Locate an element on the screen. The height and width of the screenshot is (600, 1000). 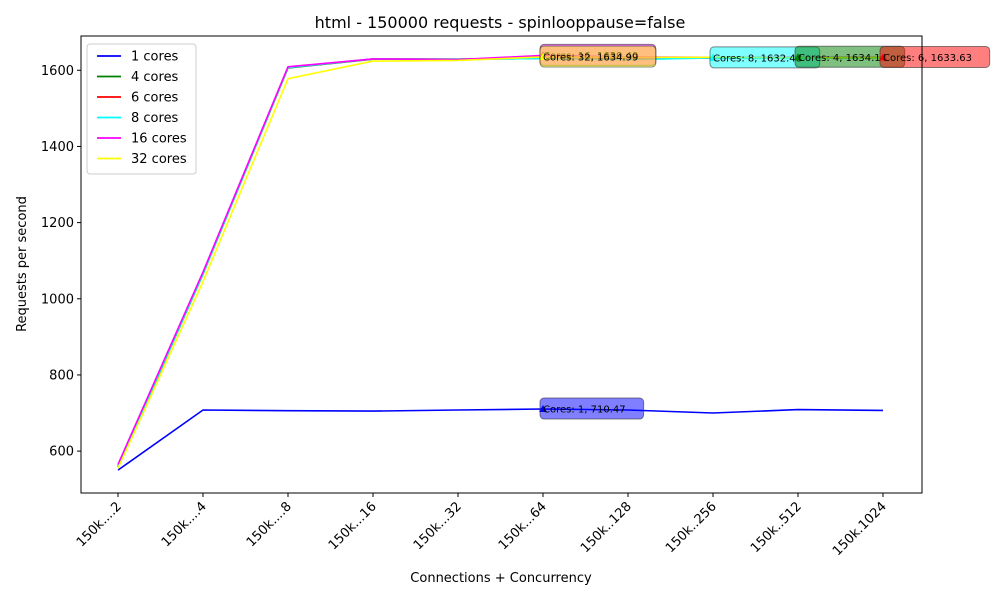
legend-label: 32 cores is located at coordinates (159, 159).